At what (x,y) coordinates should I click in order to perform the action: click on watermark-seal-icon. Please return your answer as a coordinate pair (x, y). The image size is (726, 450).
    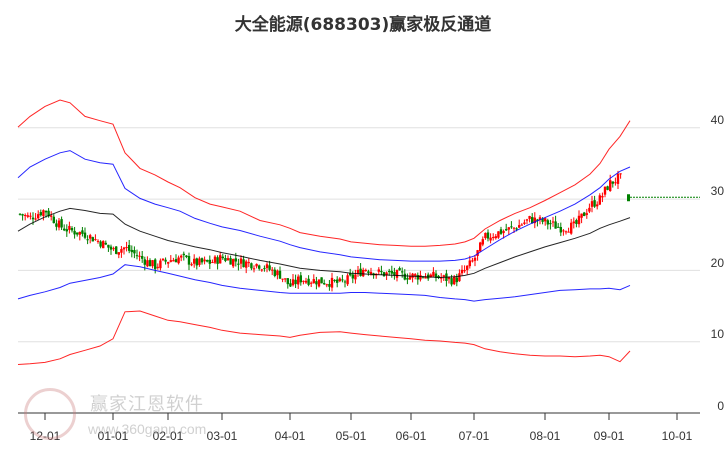
    Looking at the image, I should click on (50, 414).